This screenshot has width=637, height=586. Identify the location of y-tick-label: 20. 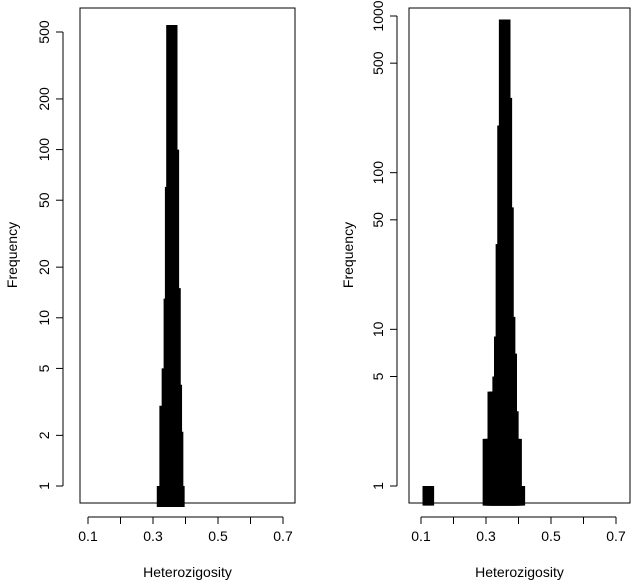
(44, 267).